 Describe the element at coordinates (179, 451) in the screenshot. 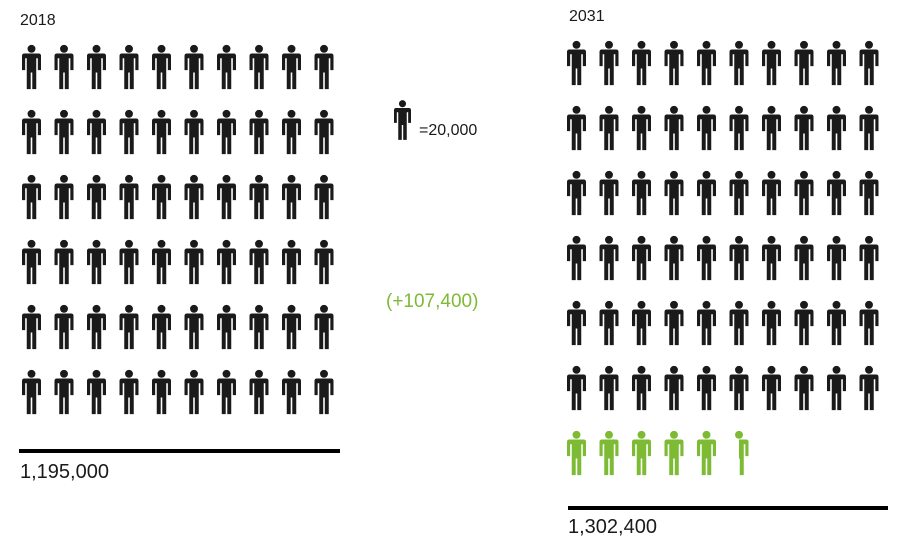

I see `baseline-2018` at that location.